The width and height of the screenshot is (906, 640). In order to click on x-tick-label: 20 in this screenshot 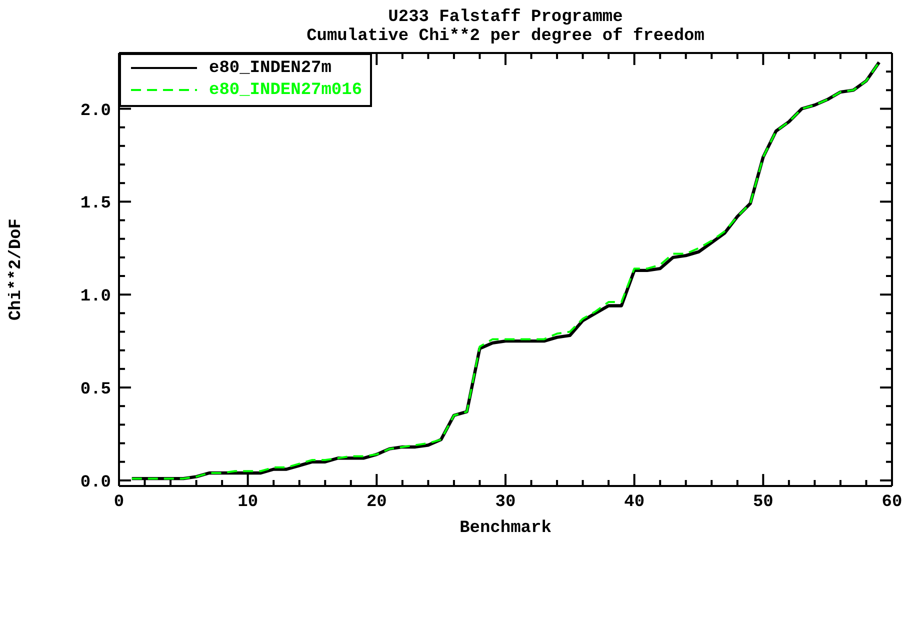, I will do `click(376, 502)`.